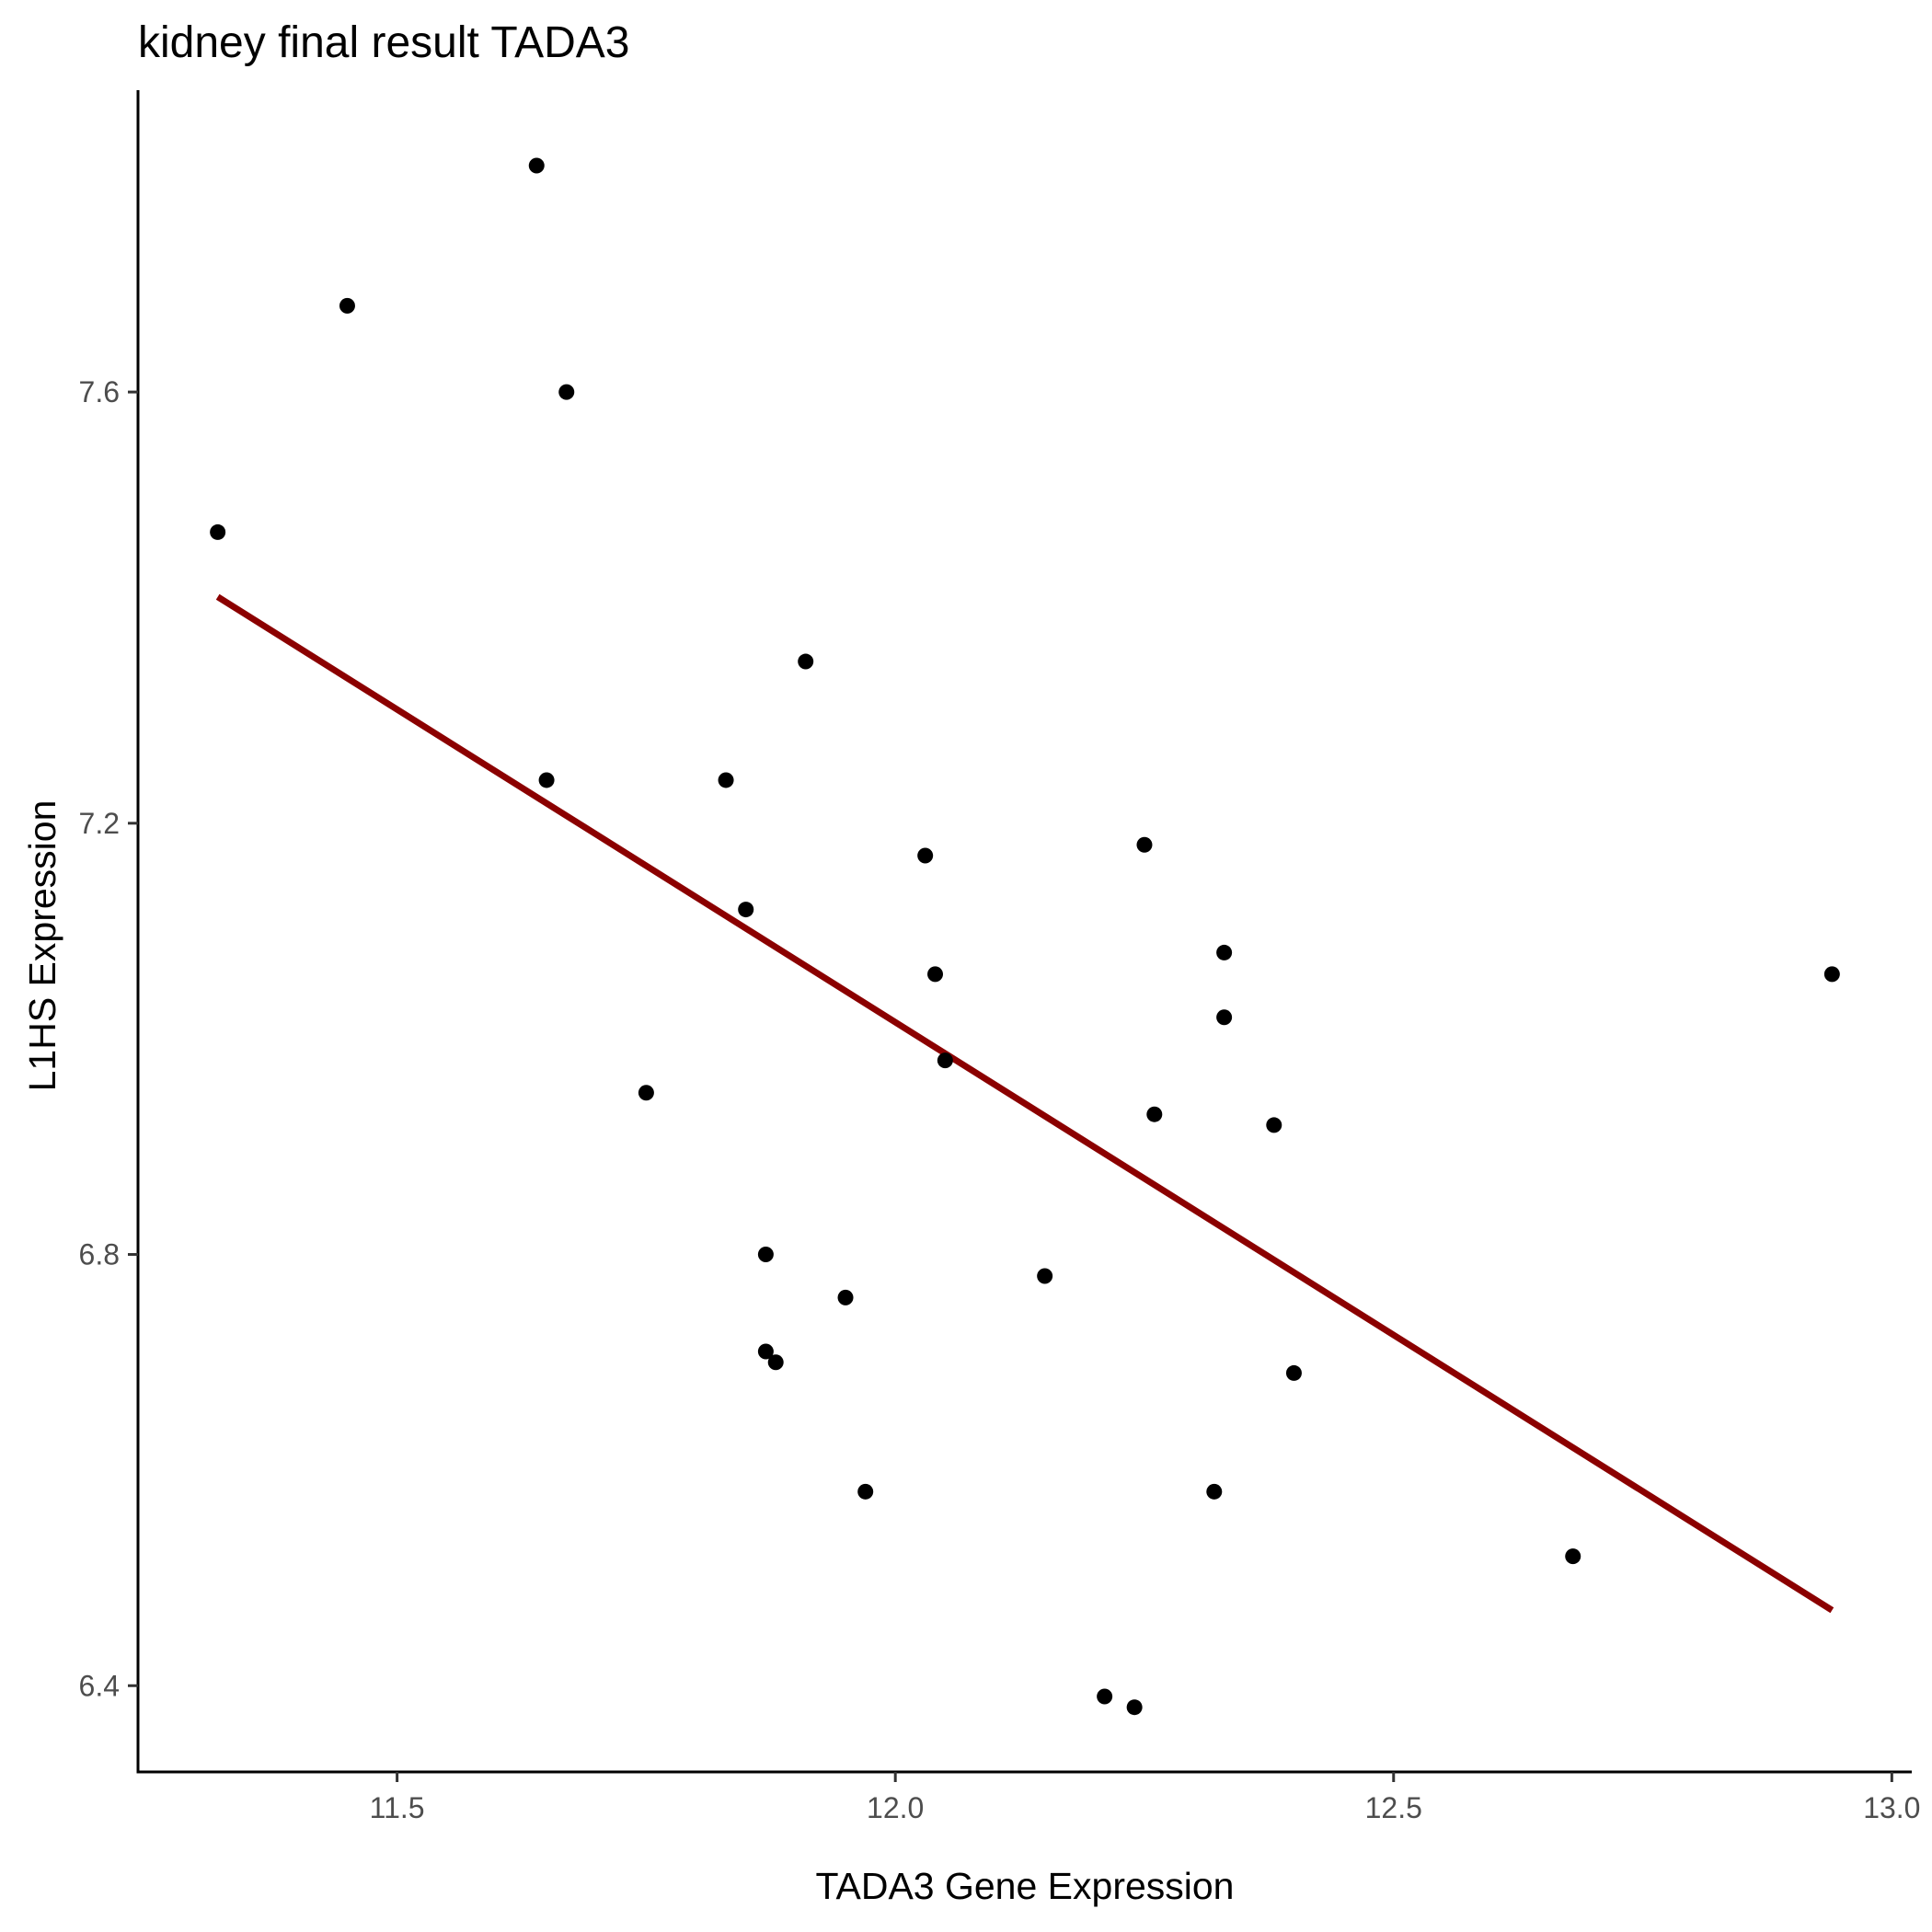  Describe the element at coordinates (397, 1807) in the screenshot. I see `x-tick-label: 11.5` at that location.